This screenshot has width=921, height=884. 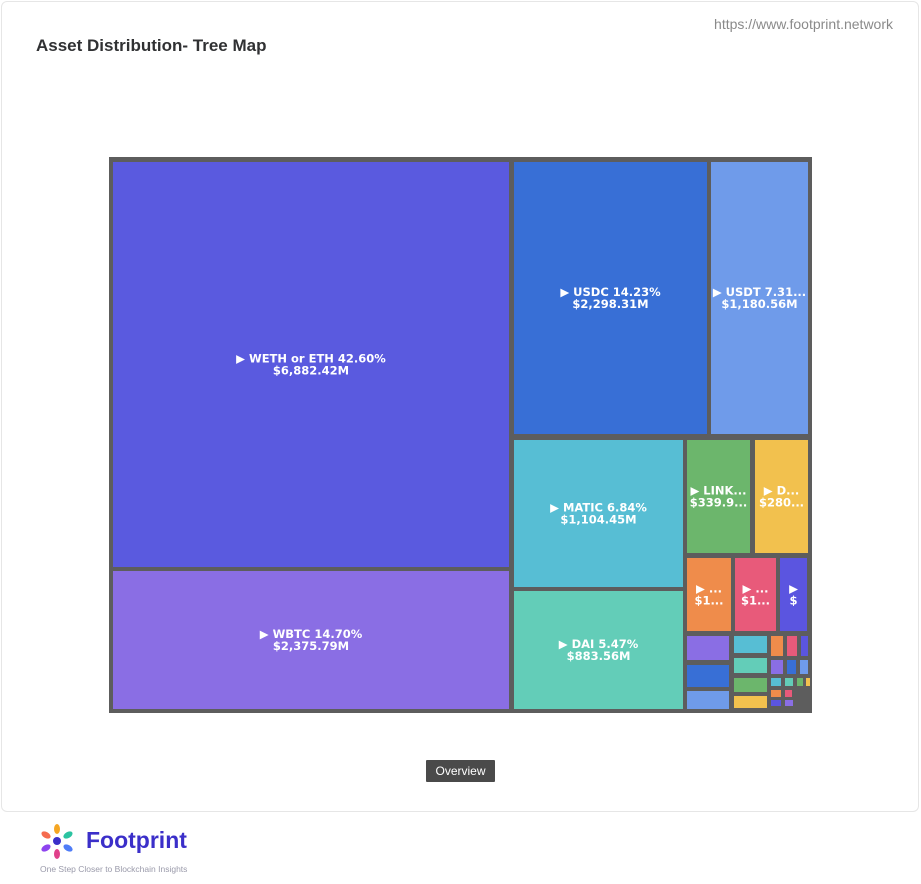 What do you see at coordinates (759, 304) in the screenshot?
I see `treemap-tile-value: $1,180.56M` at bounding box center [759, 304].